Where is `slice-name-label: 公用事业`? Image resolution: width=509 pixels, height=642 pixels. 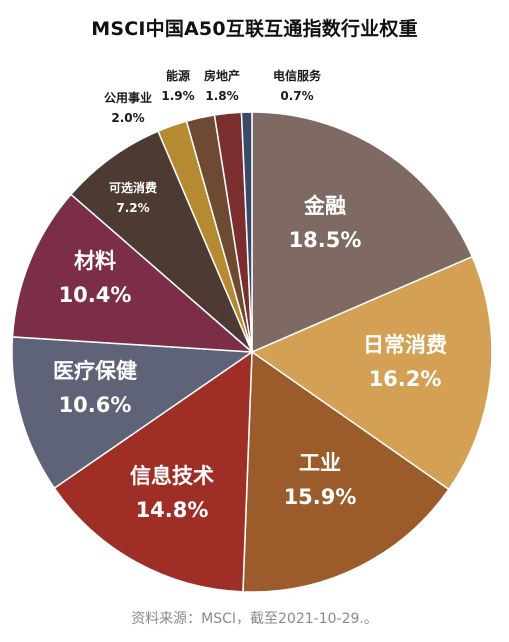
slice-name-label: 公用事业 is located at coordinates (128, 97).